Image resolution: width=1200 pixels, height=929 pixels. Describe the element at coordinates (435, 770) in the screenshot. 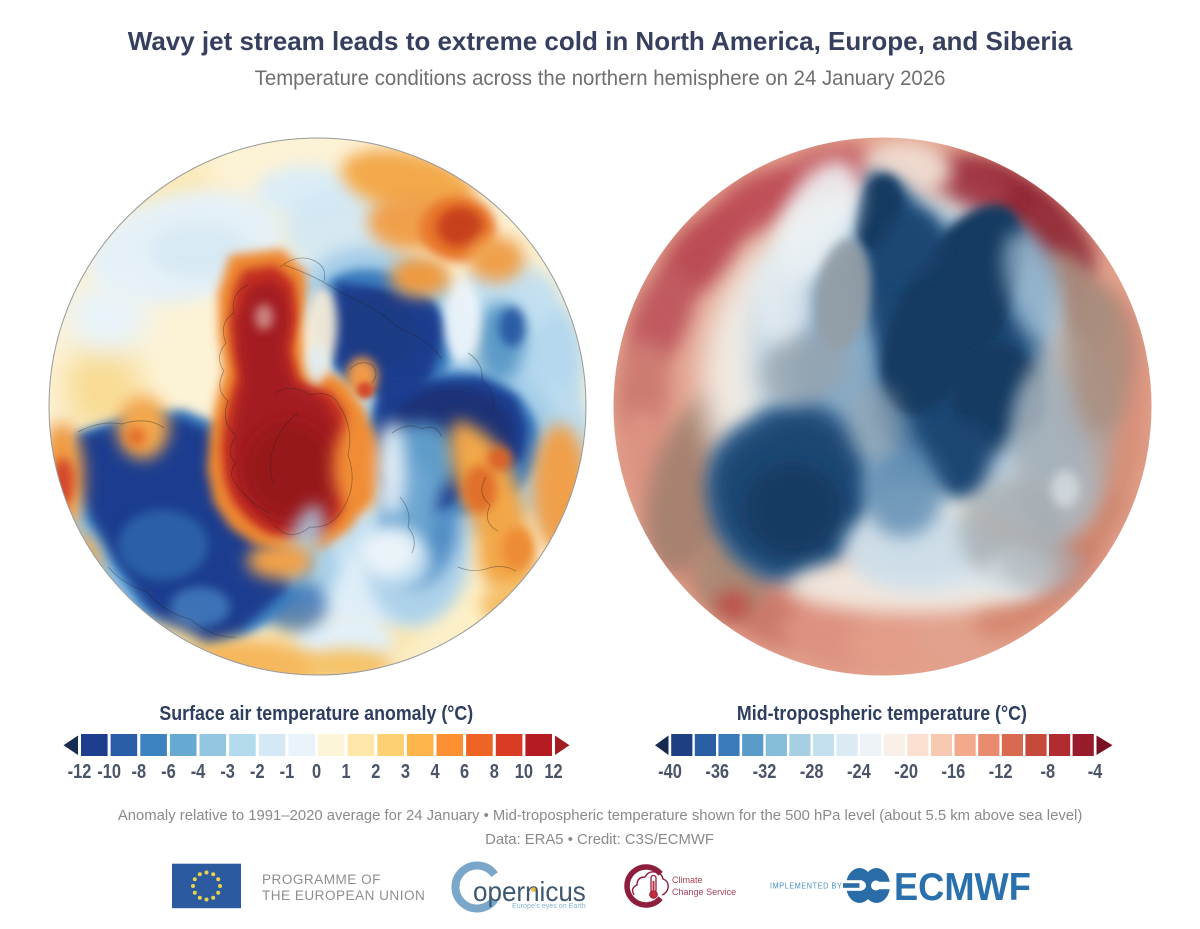

I see `svg-text: 4` at that location.